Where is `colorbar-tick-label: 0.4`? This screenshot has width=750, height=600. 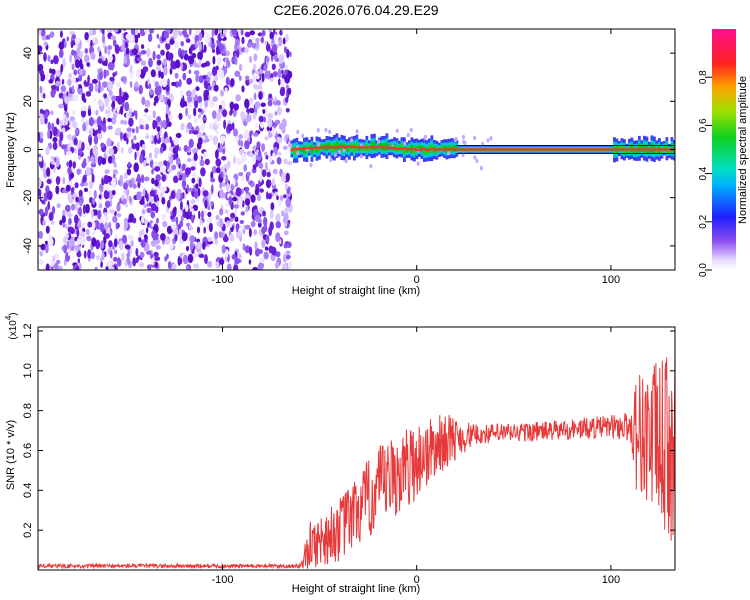
colorbar-tick-label: 0.4 is located at coordinates (703, 173).